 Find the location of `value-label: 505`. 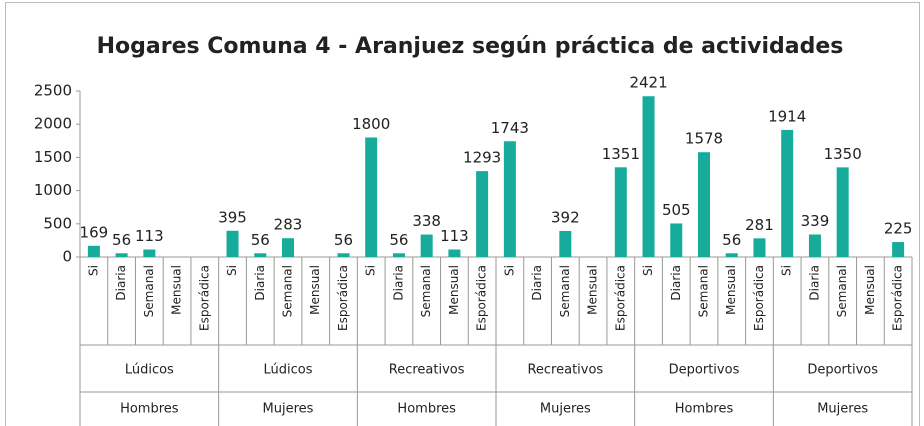

value-label: 505 is located at coordinates (676, 210).